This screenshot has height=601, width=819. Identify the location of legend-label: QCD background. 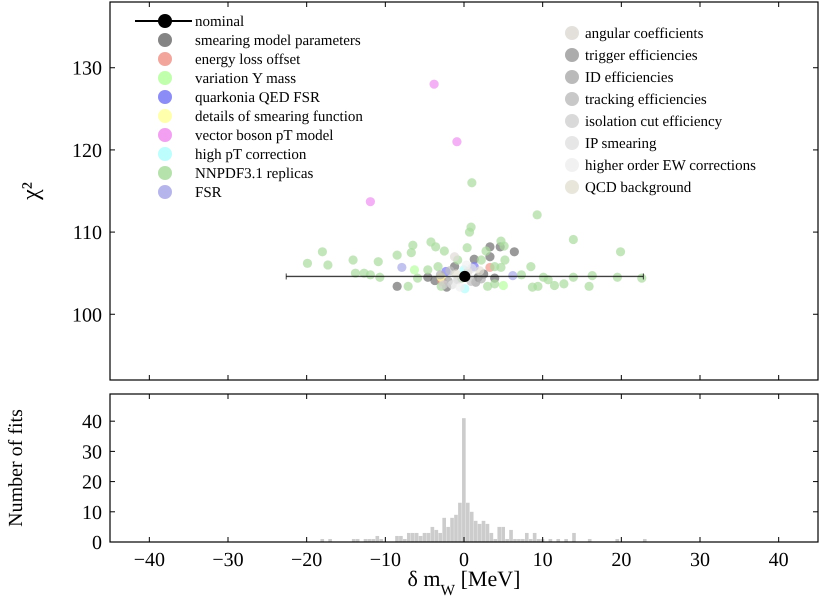
(638, 188).